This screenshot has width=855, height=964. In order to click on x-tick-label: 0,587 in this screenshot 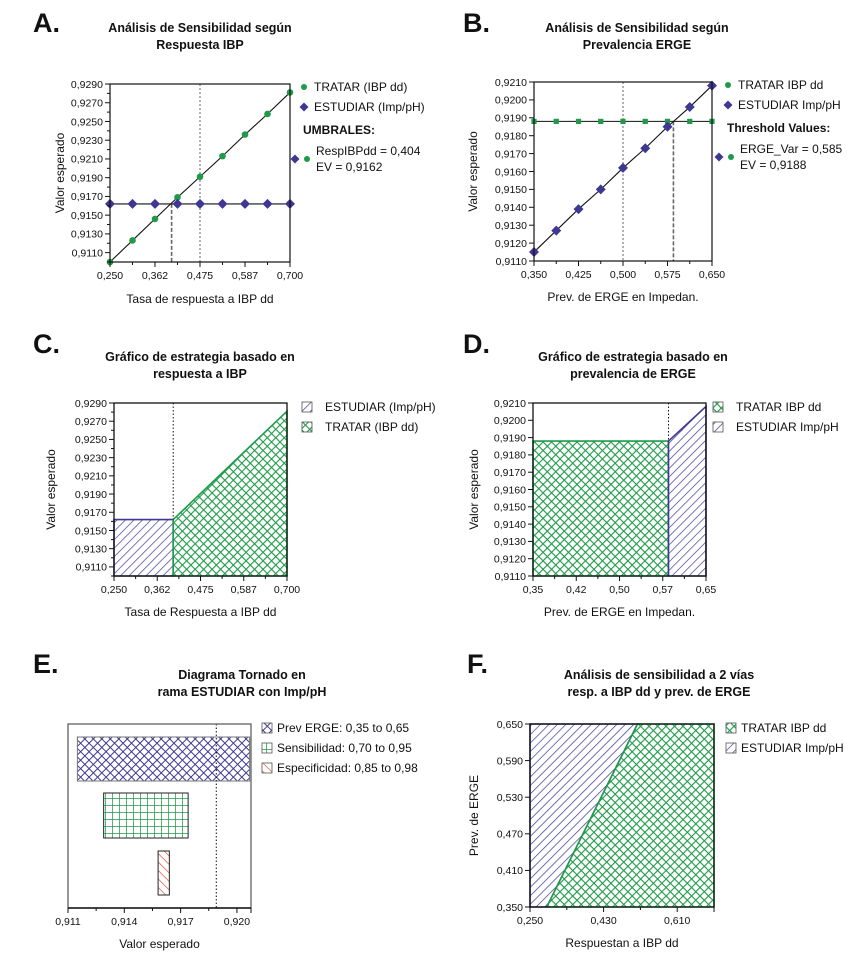, I will do `click(244, 590)`.